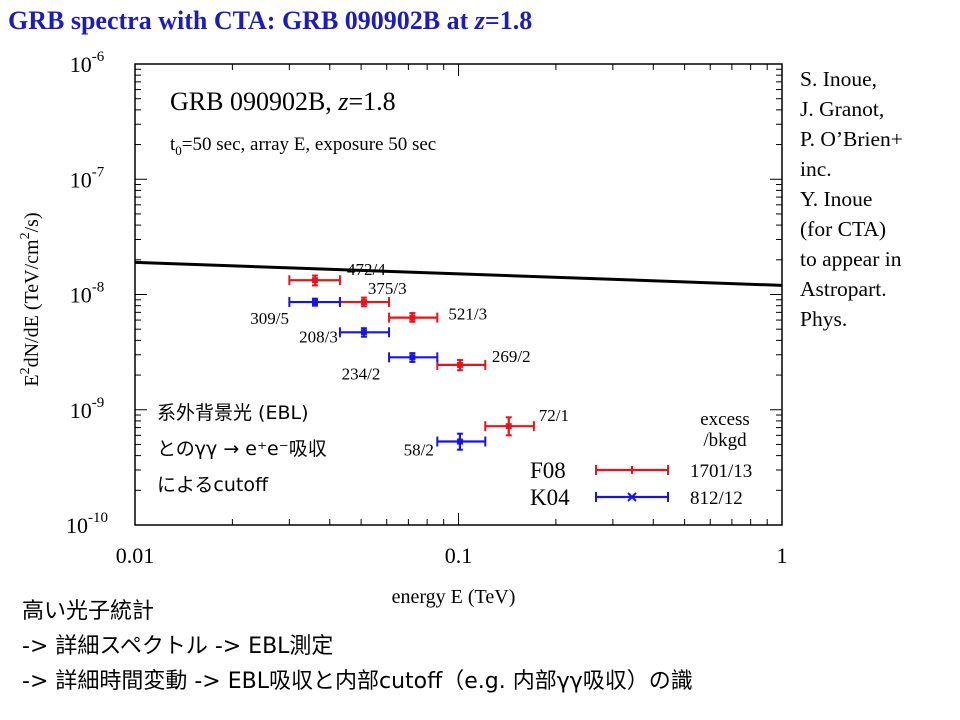 The image size is (960, 720). What do you see at coordinates (213, 485) in the screenshot?
I see `ebl-annotation-line: によるcutoff` at bounding box center [213, 485].